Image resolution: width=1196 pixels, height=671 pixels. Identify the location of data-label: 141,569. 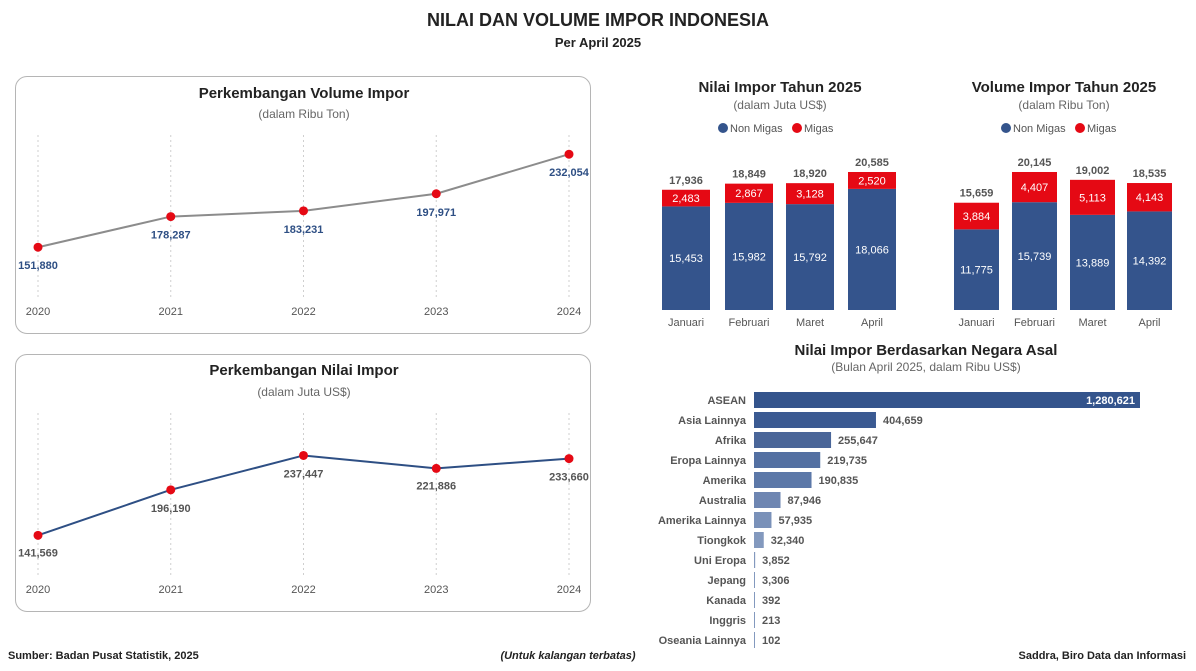
(38, 553).